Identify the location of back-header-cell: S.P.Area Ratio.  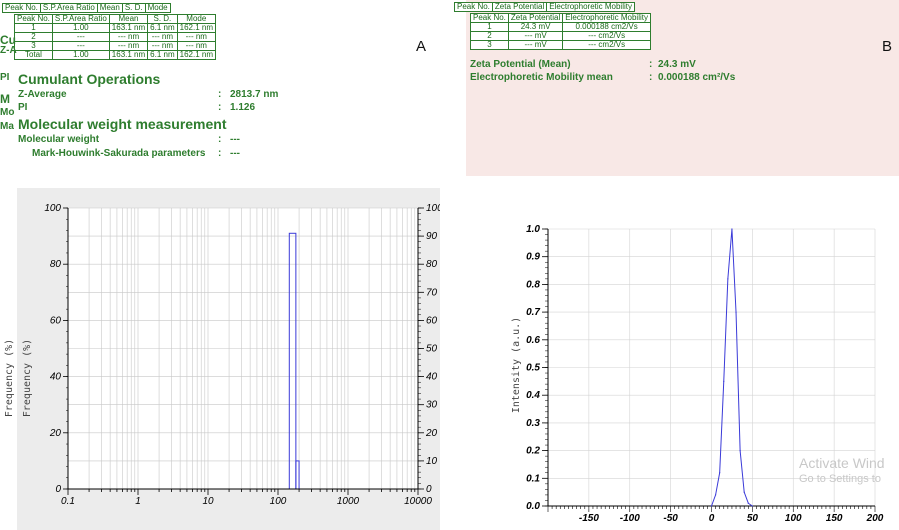
(68, 8).